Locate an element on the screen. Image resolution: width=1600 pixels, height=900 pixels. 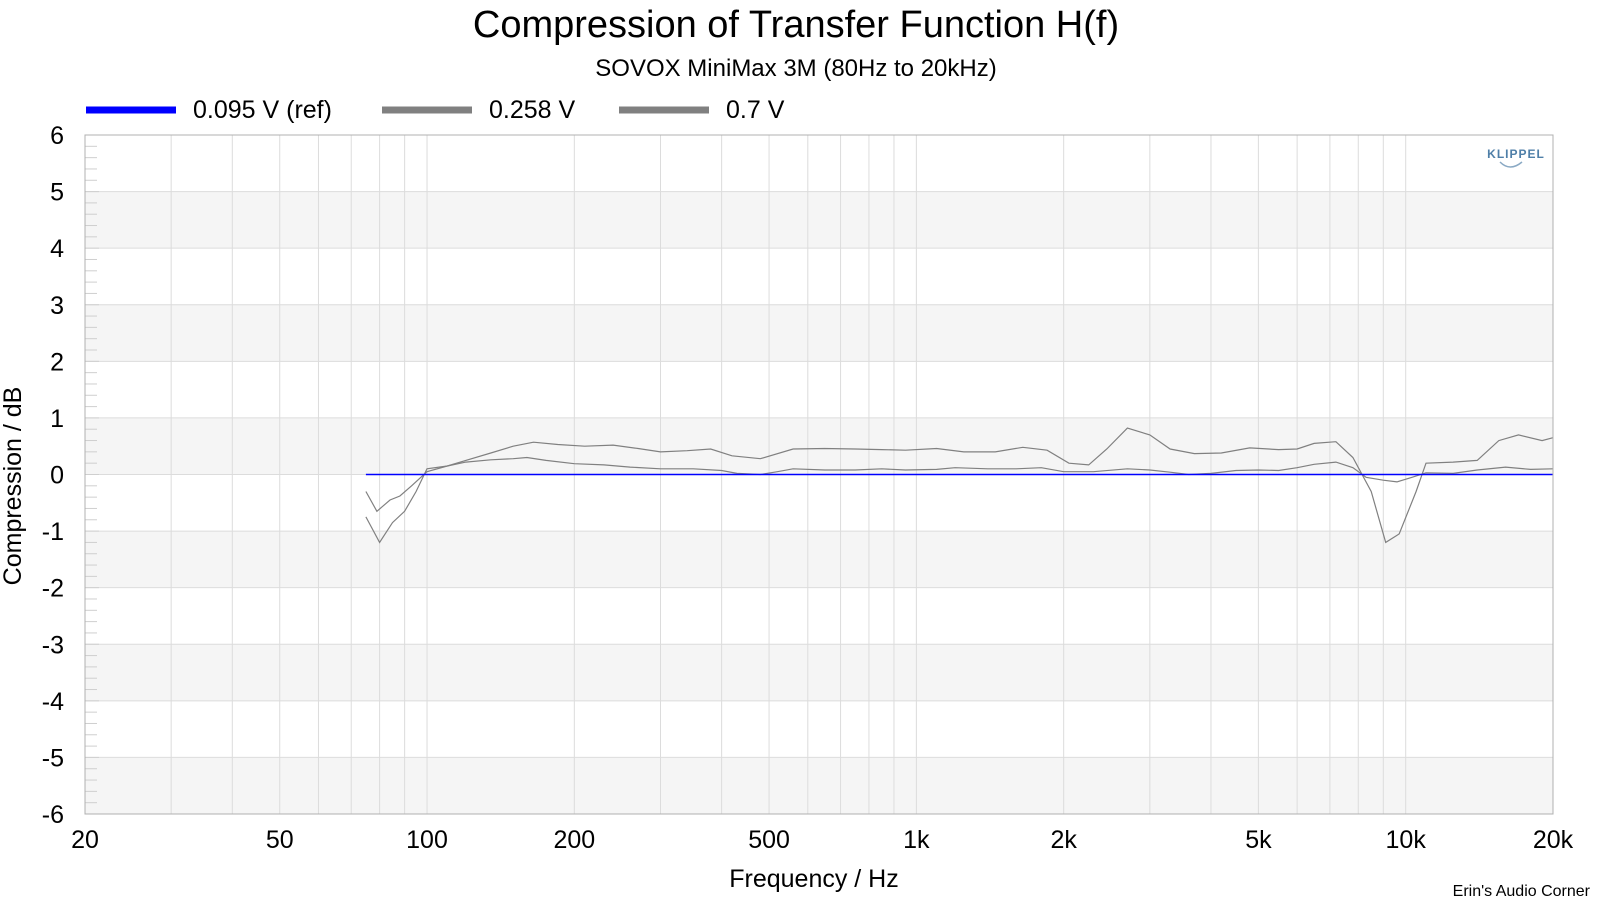
y-tick-label: 4 is located at coordinates (57, 249).